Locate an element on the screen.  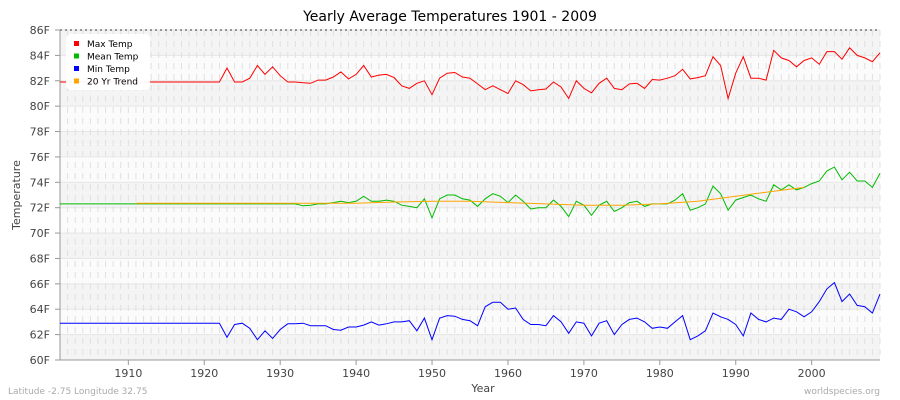
y-tick-label: 74F is located at coordinates (40, 182).